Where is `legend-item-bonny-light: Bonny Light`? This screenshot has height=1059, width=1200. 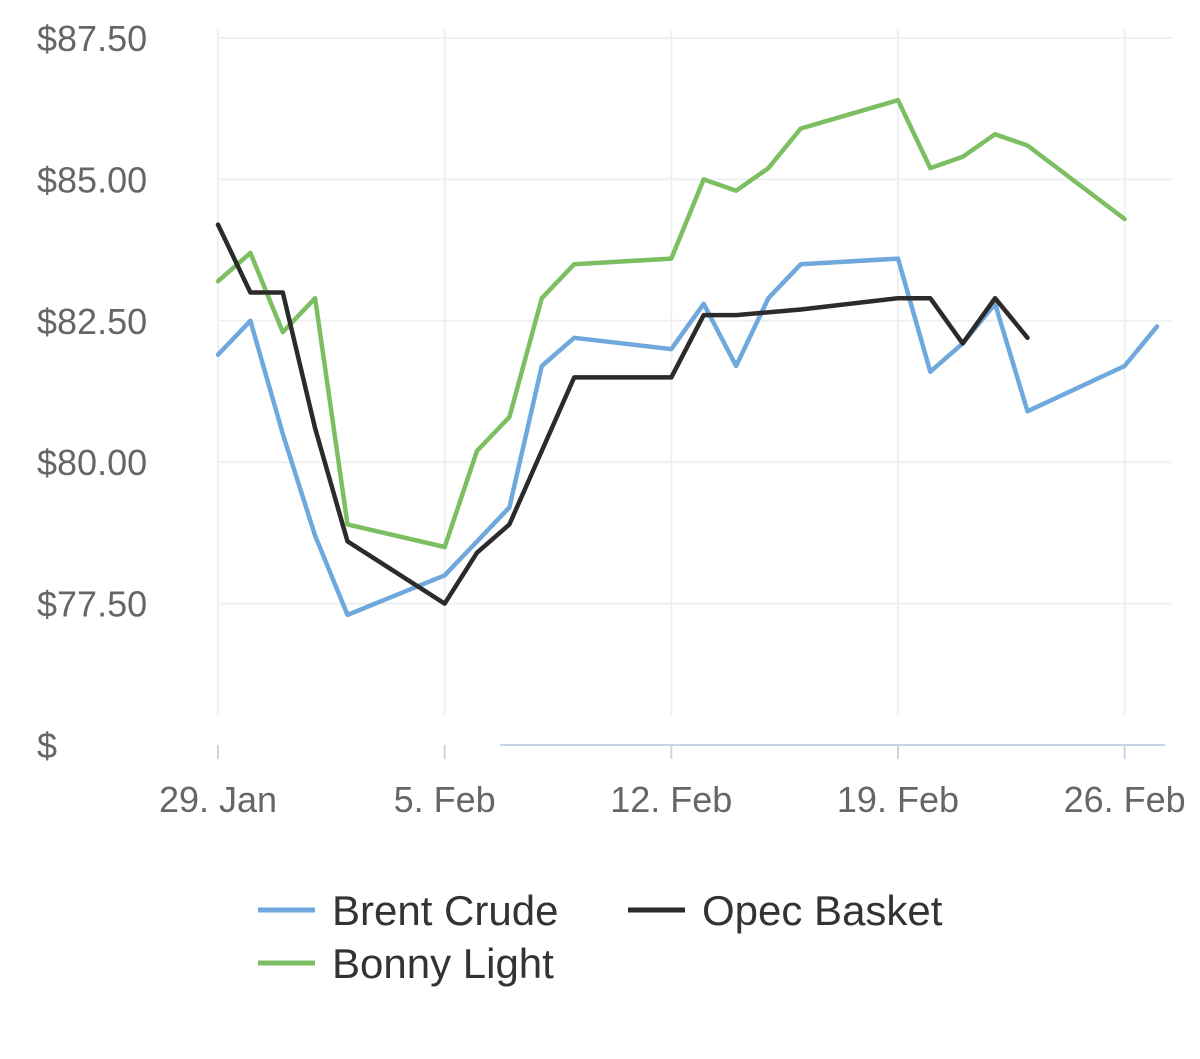 legend-item-bonny-light: Bonny Light is located at coordinates (406, 963).